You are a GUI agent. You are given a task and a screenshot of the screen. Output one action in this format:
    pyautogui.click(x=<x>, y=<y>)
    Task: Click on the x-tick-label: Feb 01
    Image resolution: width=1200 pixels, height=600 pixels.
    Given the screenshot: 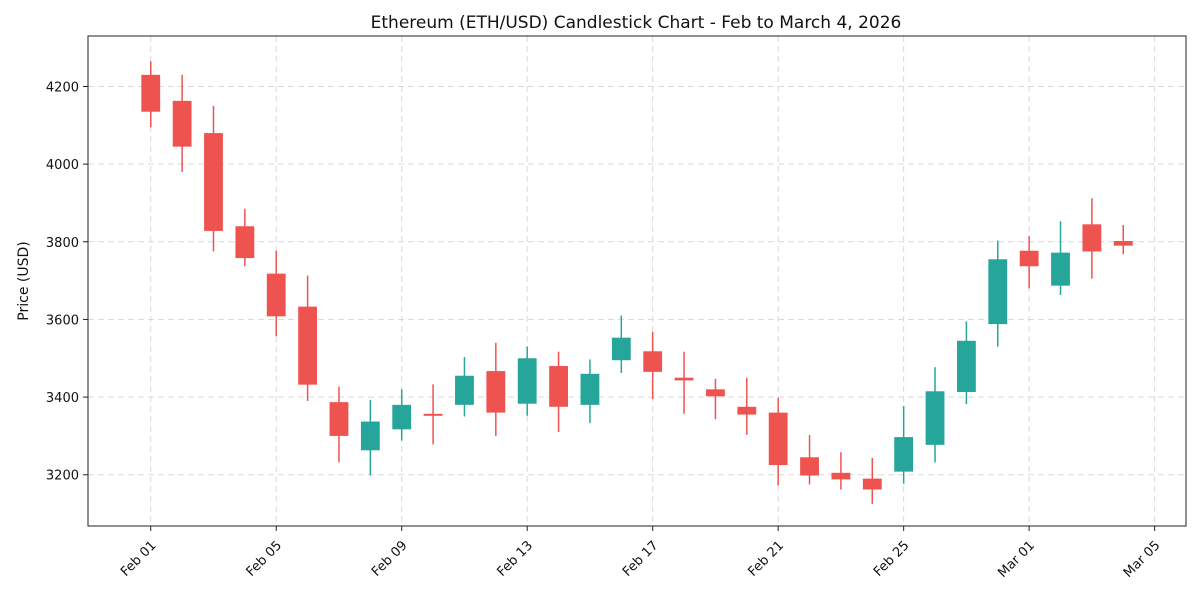 What is the action you would take?
    pyautogui.click(x=139, y=559)
    